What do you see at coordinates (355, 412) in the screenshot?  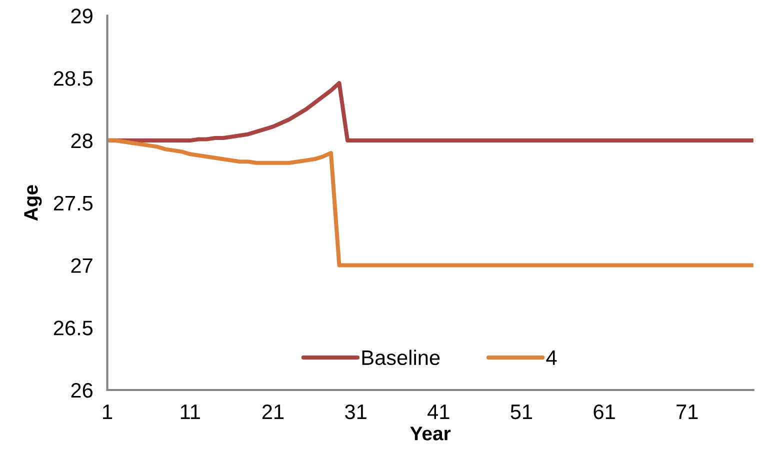 I see `x-tick-label: 31` at bounding box center [355, 412].